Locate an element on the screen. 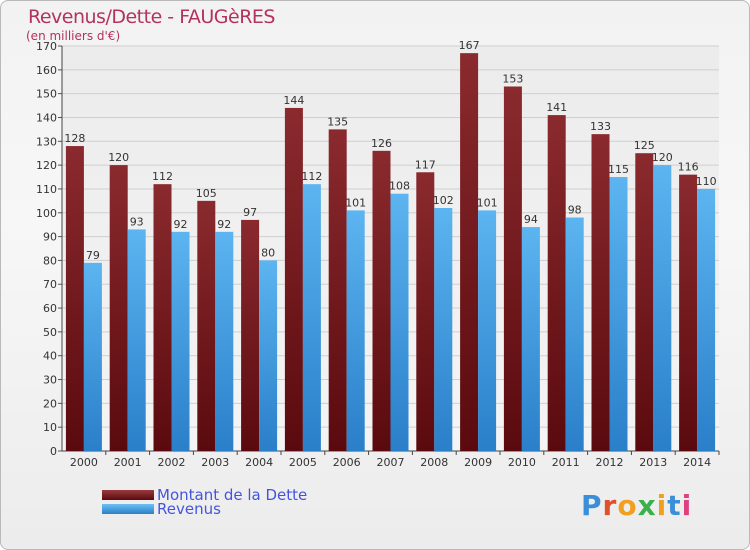 This screenshot has height=550, width=750. data-label-revenus: 79 is located at coordinates (93, 255).